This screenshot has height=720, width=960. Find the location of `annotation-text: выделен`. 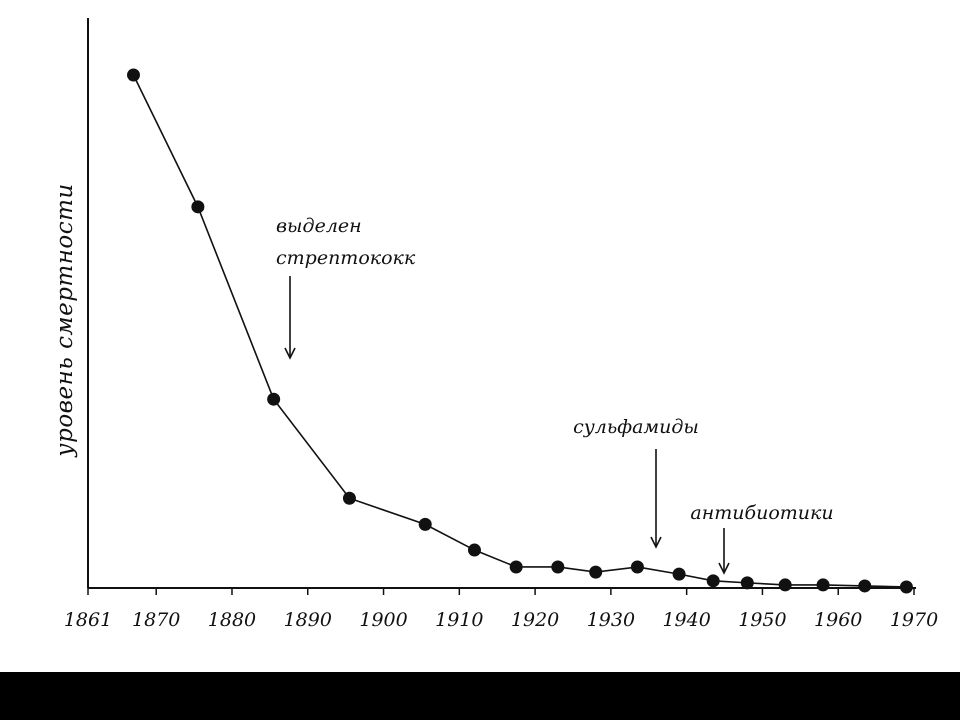

annotation-text: выделен is located at coordinates (319, 226).